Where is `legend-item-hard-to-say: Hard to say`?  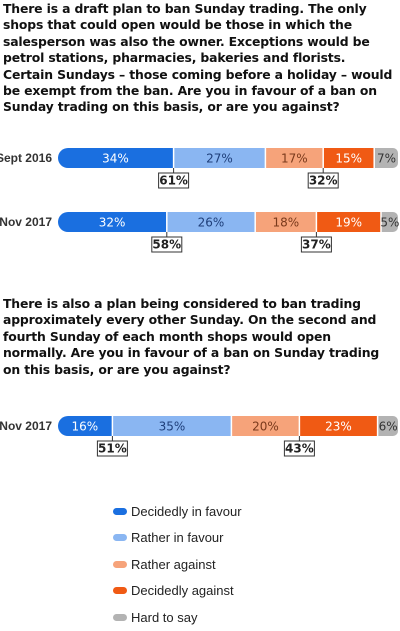
legend-item-hard-to-say: Hard to say is located at coordinates (177, 617).